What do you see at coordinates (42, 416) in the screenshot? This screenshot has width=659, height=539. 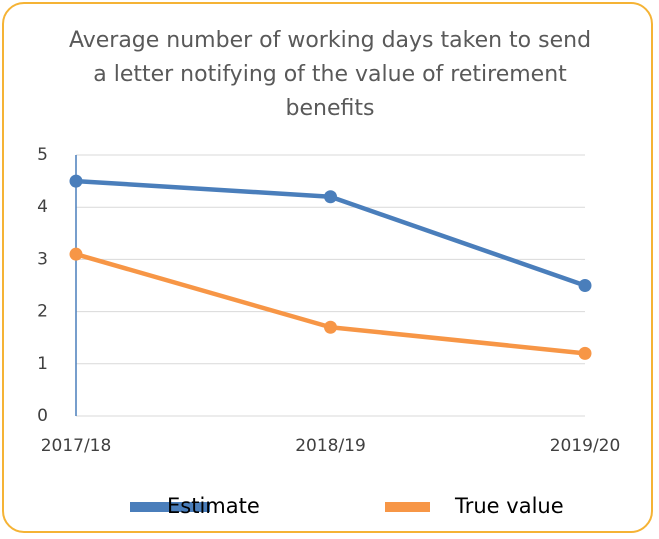 I see `y-tick-label: 0` at bounding box center [42, 416].